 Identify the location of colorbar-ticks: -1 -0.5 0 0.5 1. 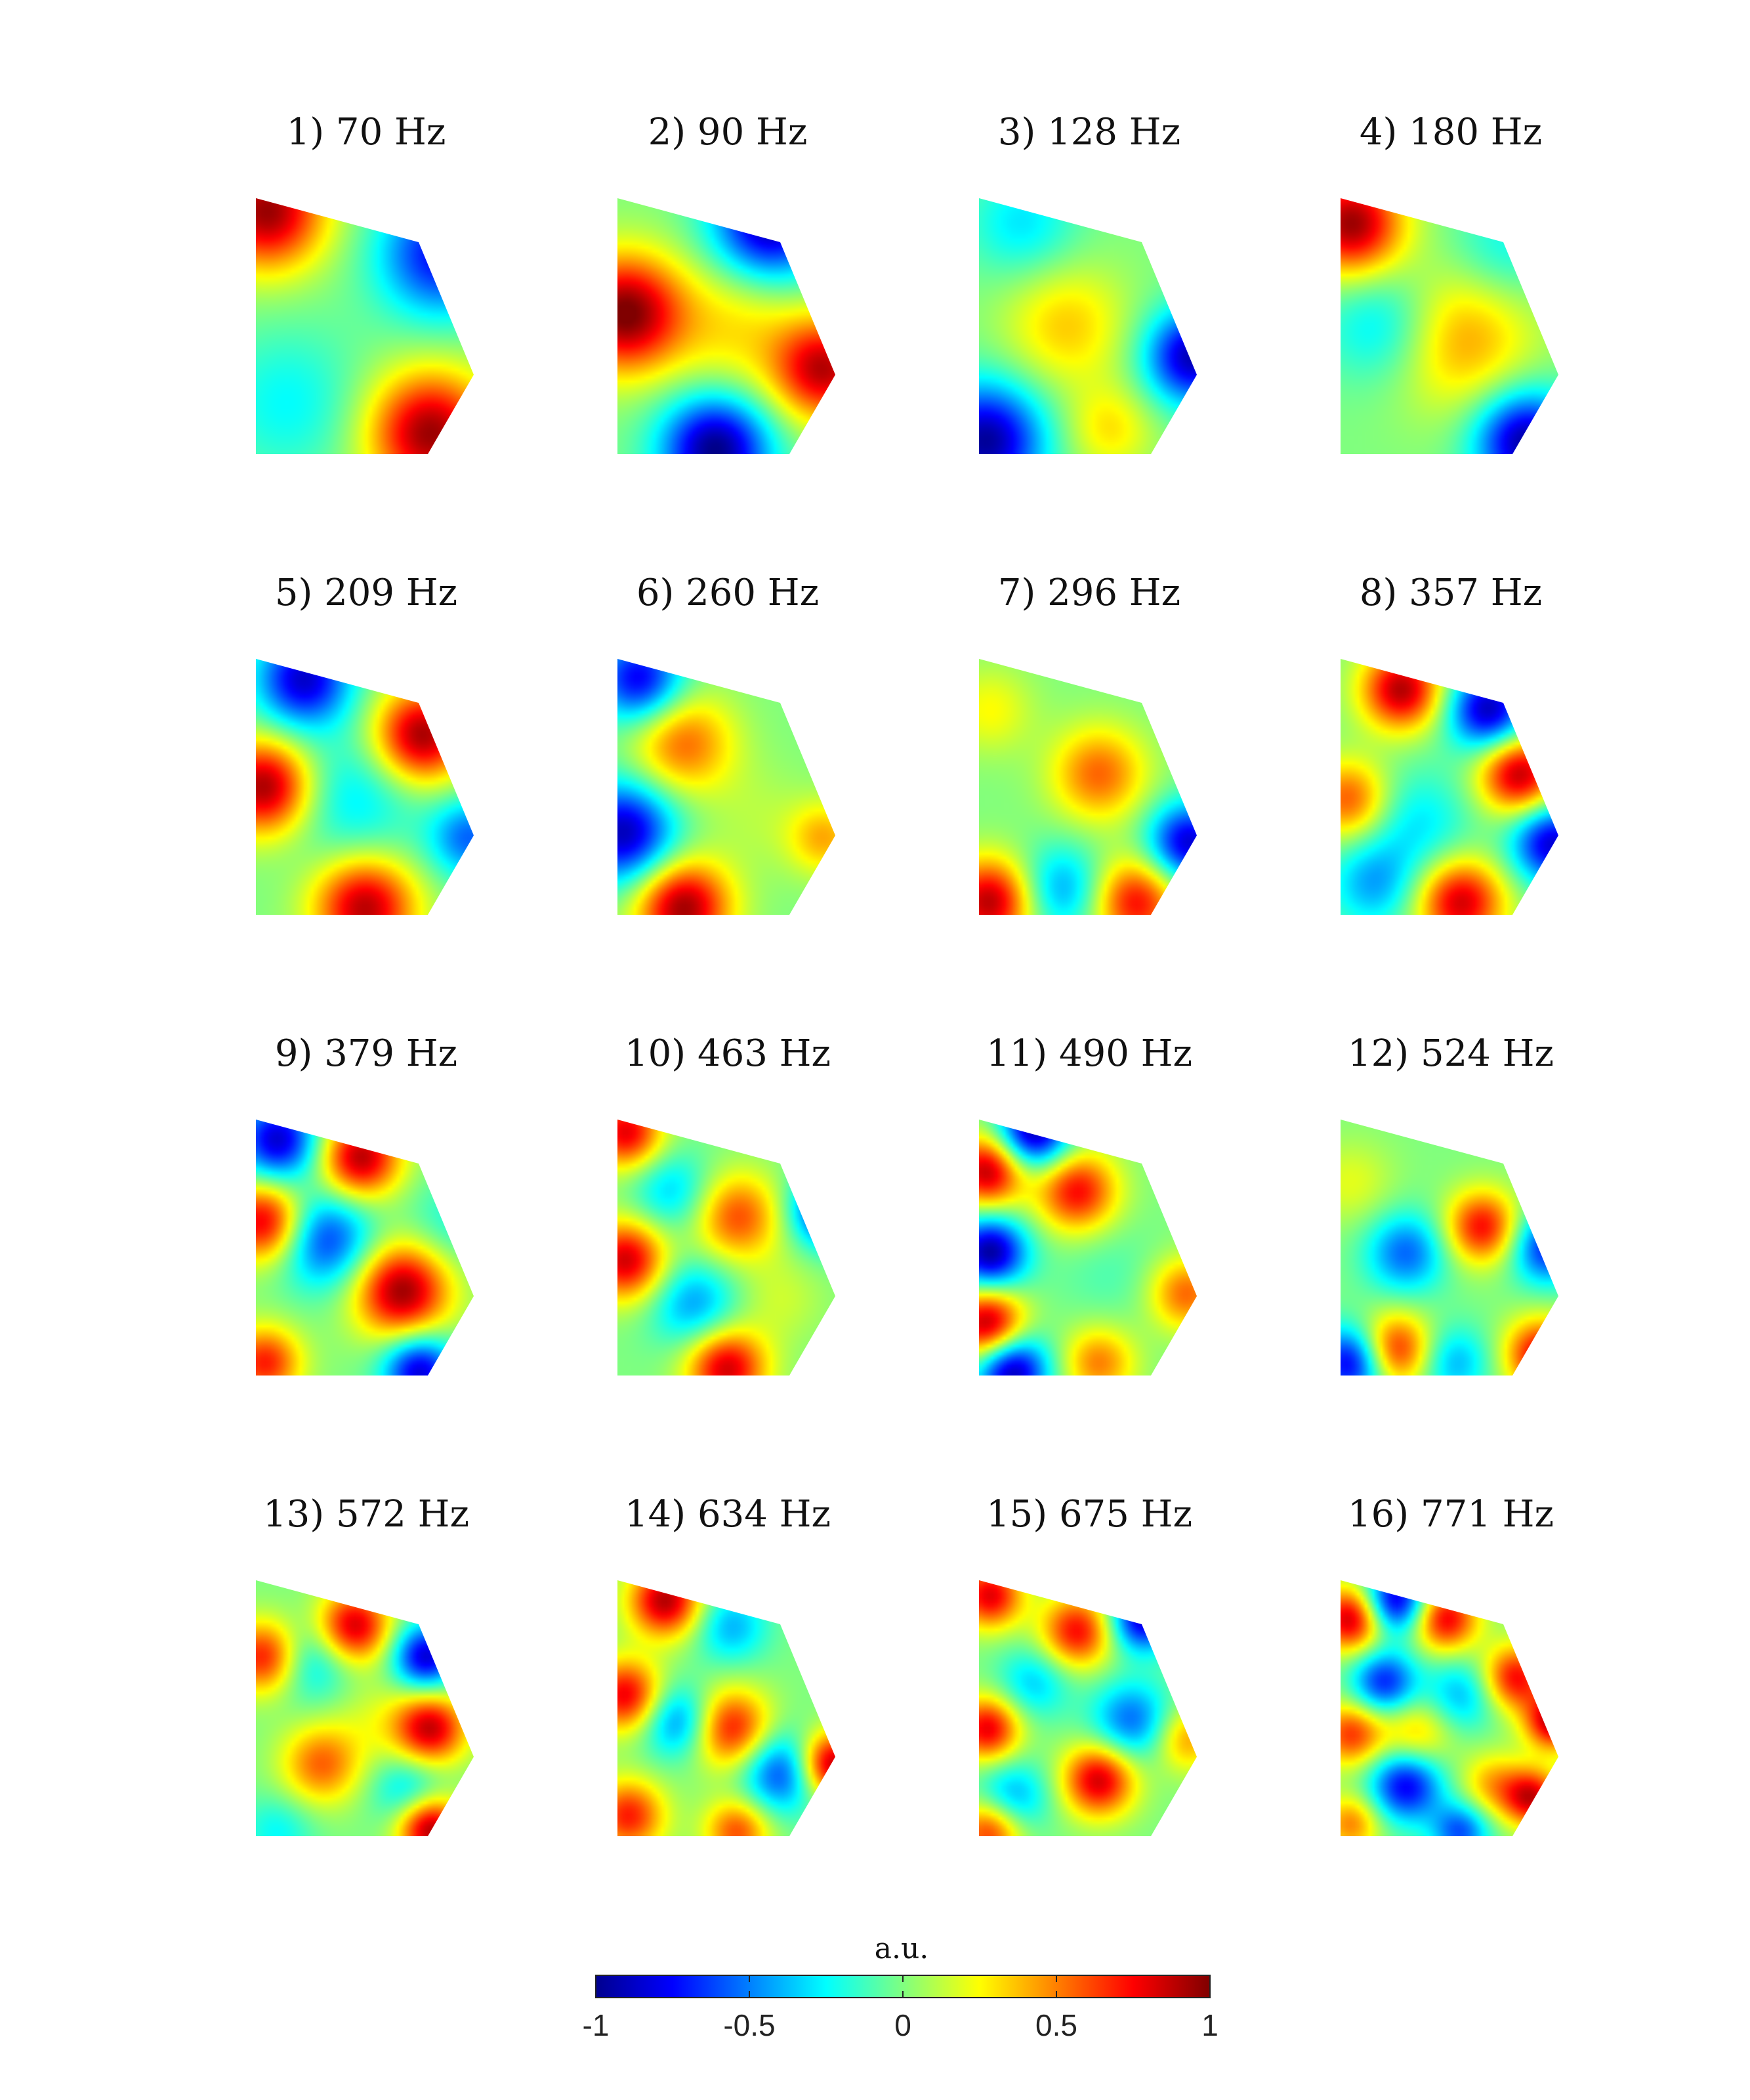
(901, 2008).